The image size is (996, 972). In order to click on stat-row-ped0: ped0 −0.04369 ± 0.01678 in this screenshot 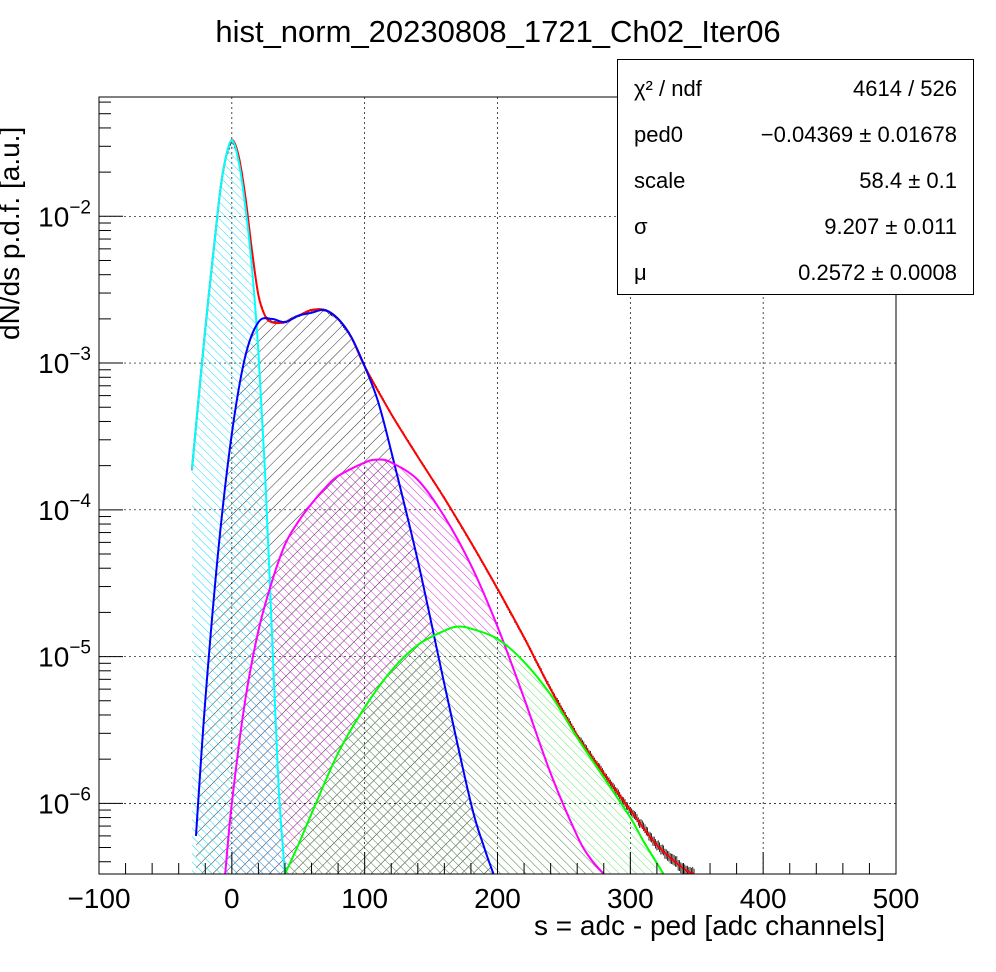, I will do `click(795, 129)`.